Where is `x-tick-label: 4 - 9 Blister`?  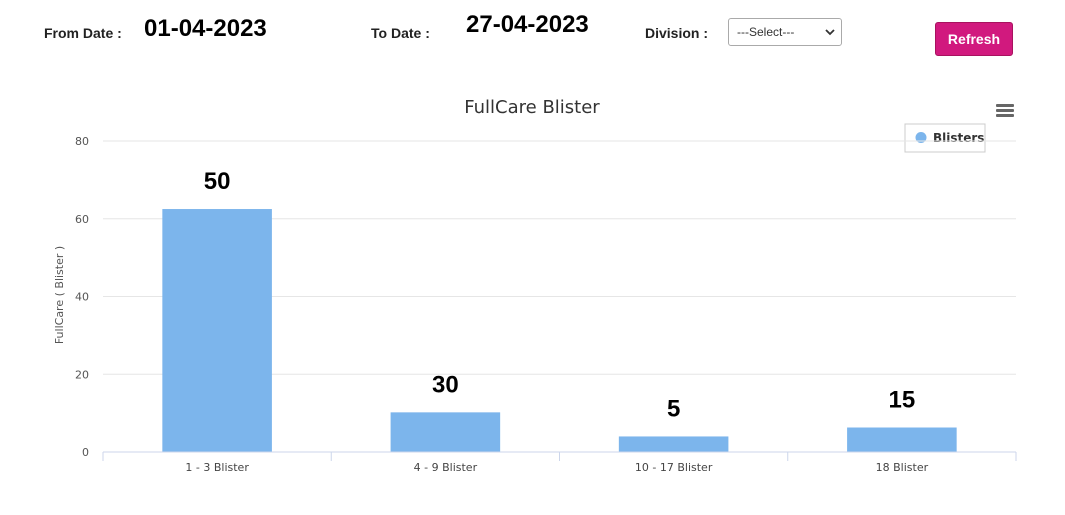 x-tick-label: 4 - 9 Blister is located at coordinates (446, 467).